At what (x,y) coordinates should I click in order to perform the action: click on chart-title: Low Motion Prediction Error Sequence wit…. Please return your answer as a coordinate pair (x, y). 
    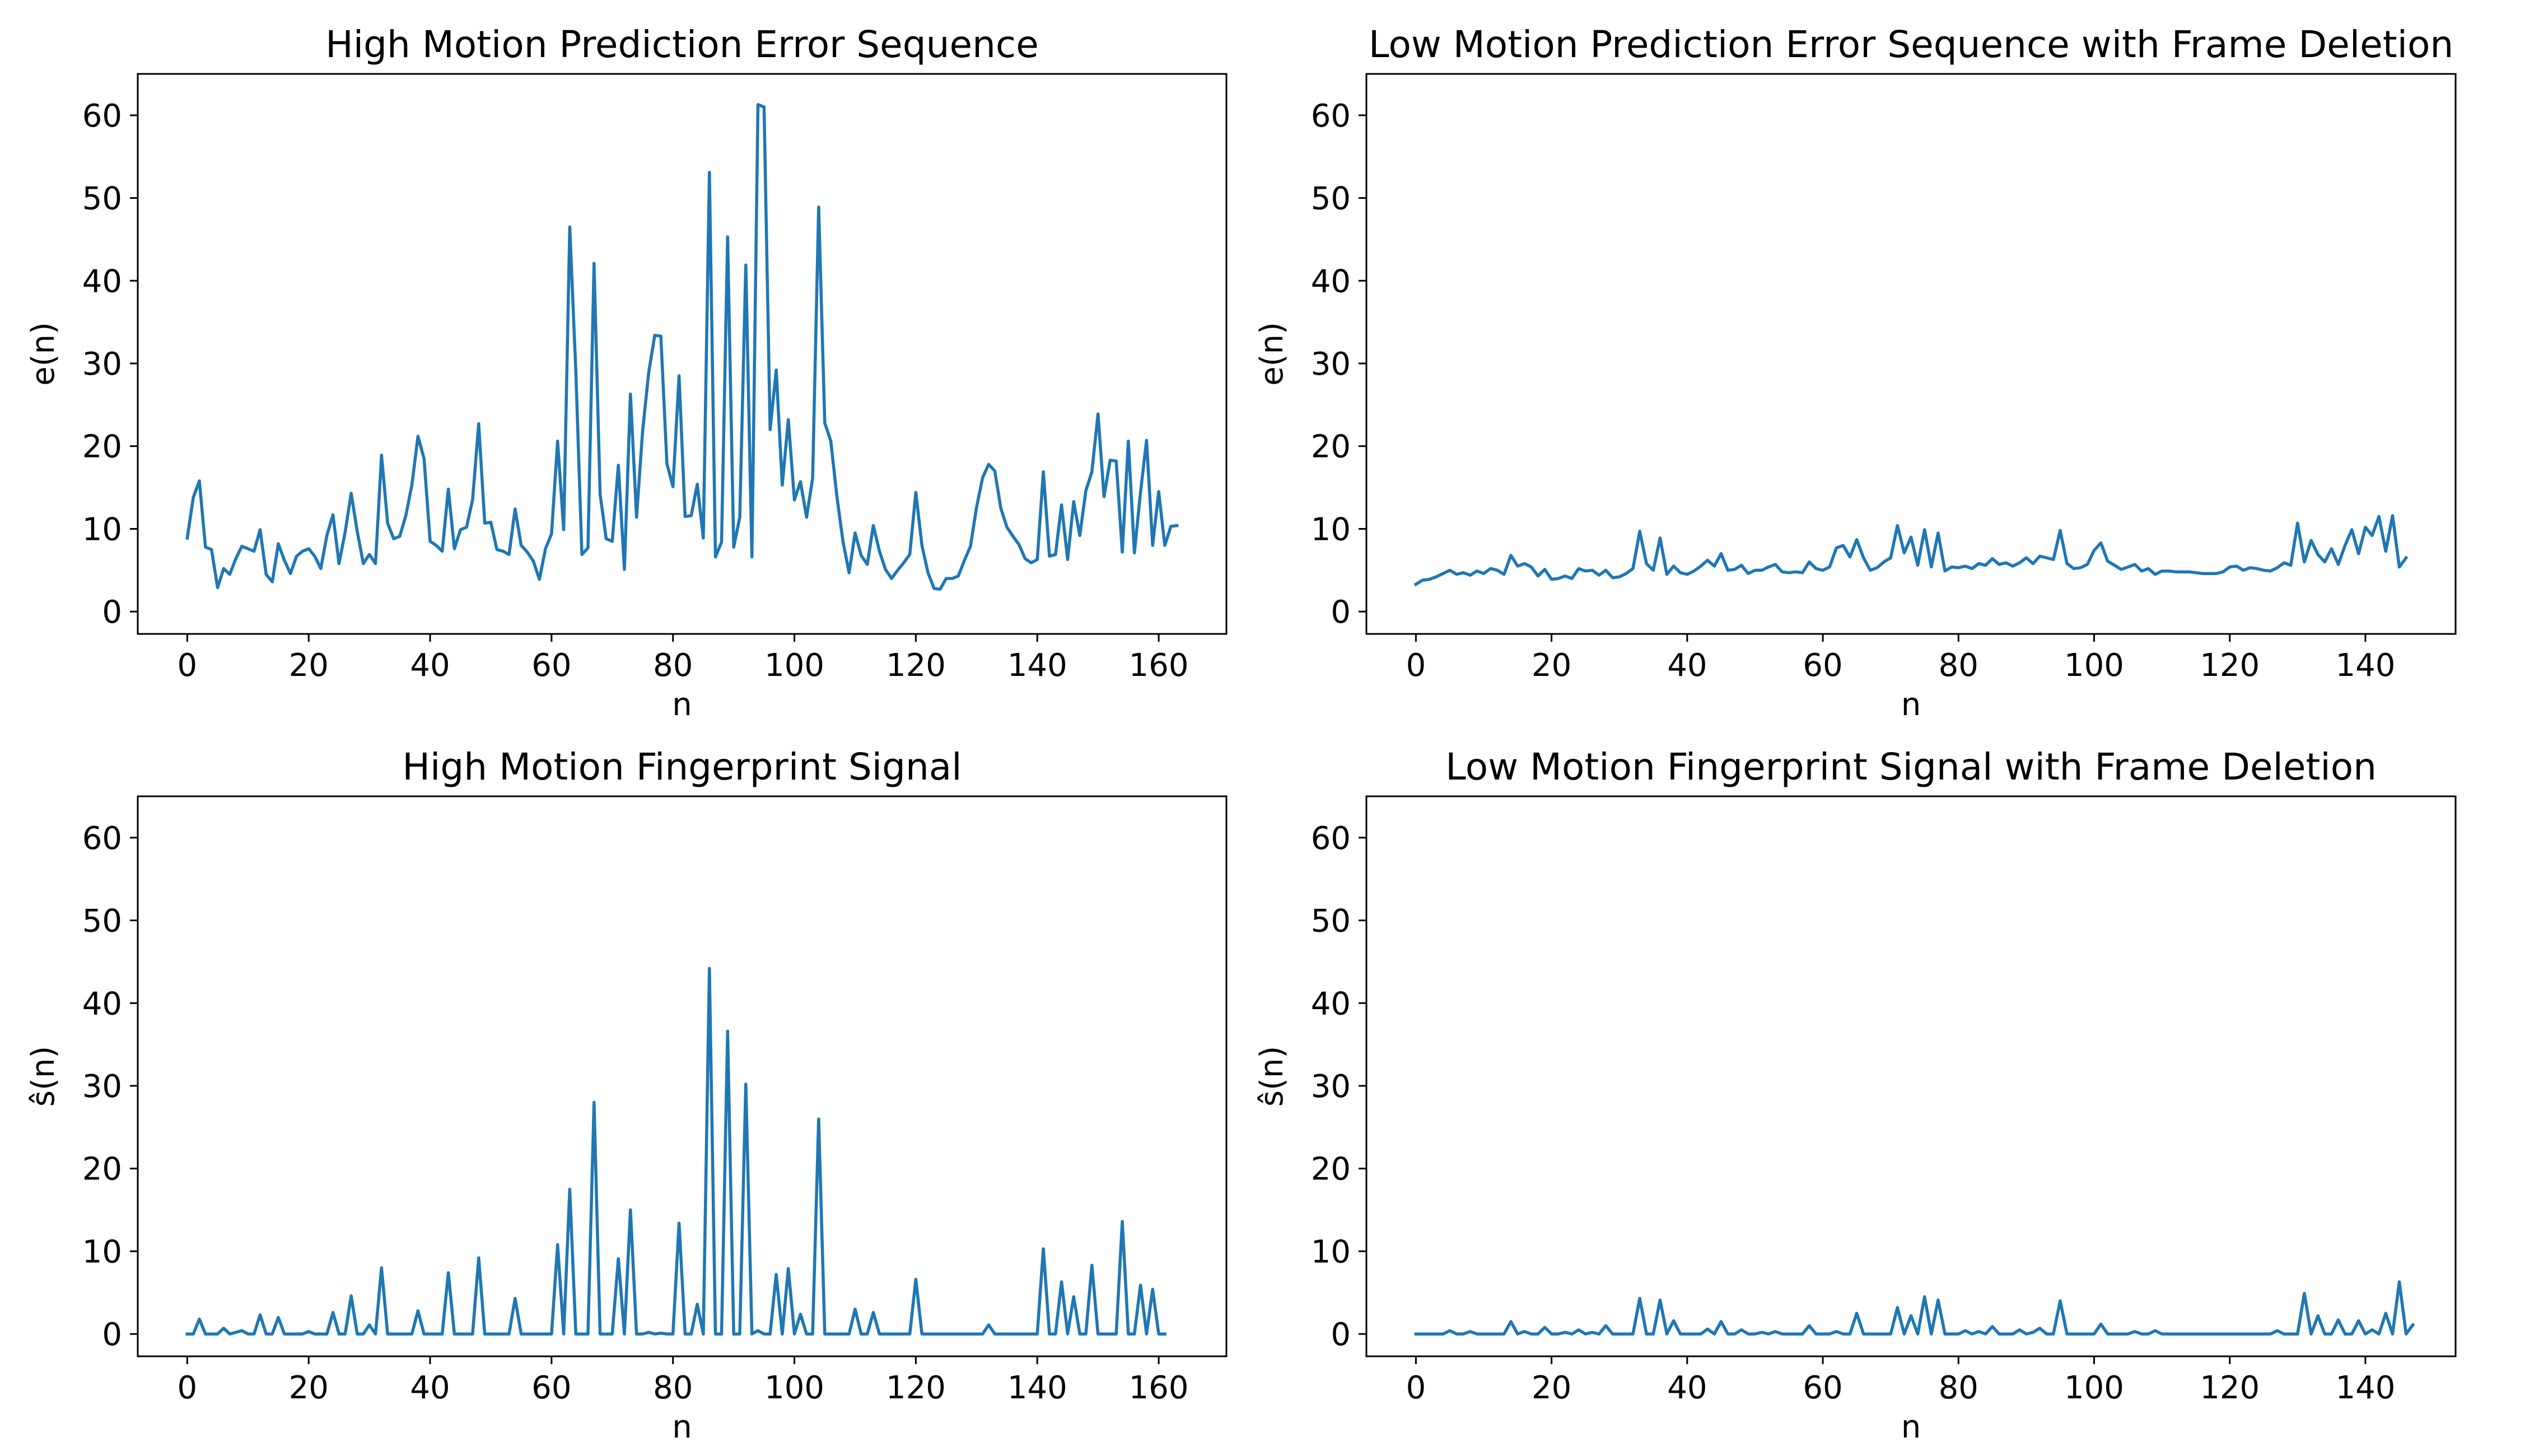
    Looking at the image, I should click on (1911, 45).